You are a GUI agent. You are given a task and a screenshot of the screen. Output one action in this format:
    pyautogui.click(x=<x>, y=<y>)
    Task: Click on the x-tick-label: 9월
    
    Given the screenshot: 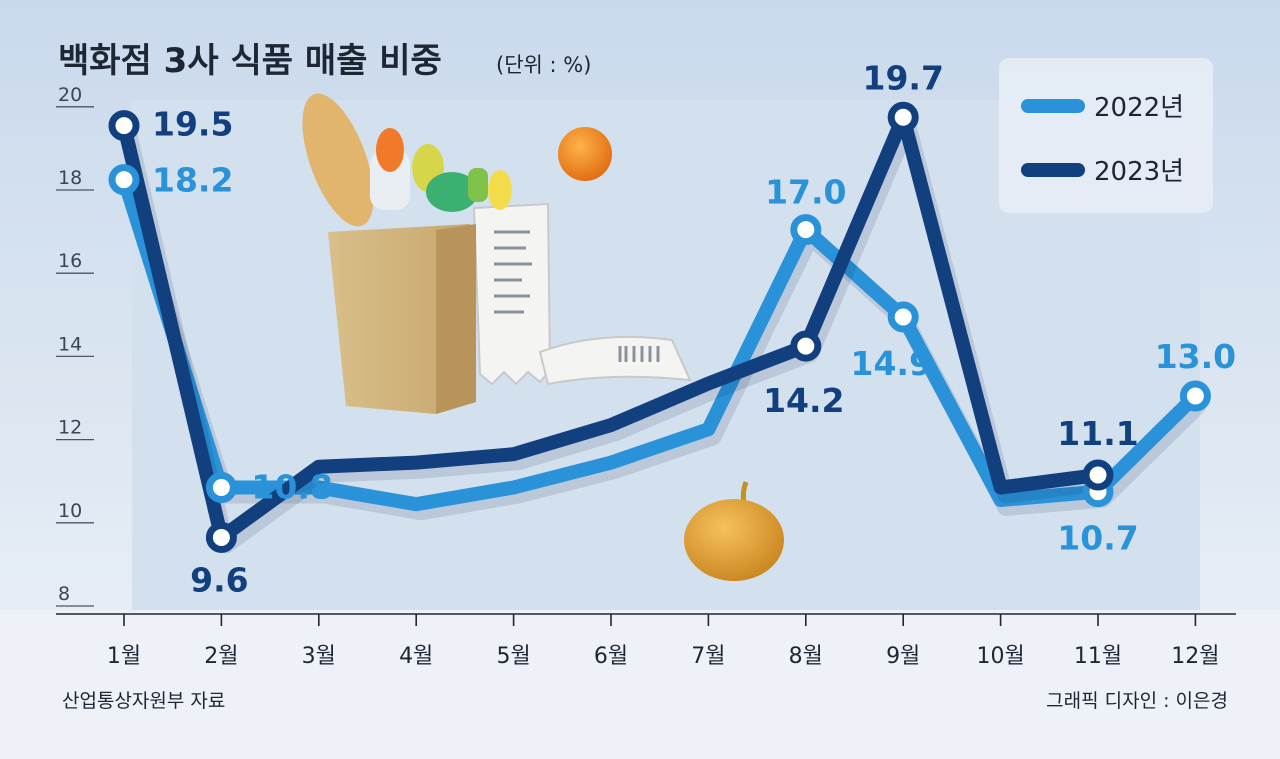 What is the action you would take?
    pyautogui.click(x=903, y=656)
    